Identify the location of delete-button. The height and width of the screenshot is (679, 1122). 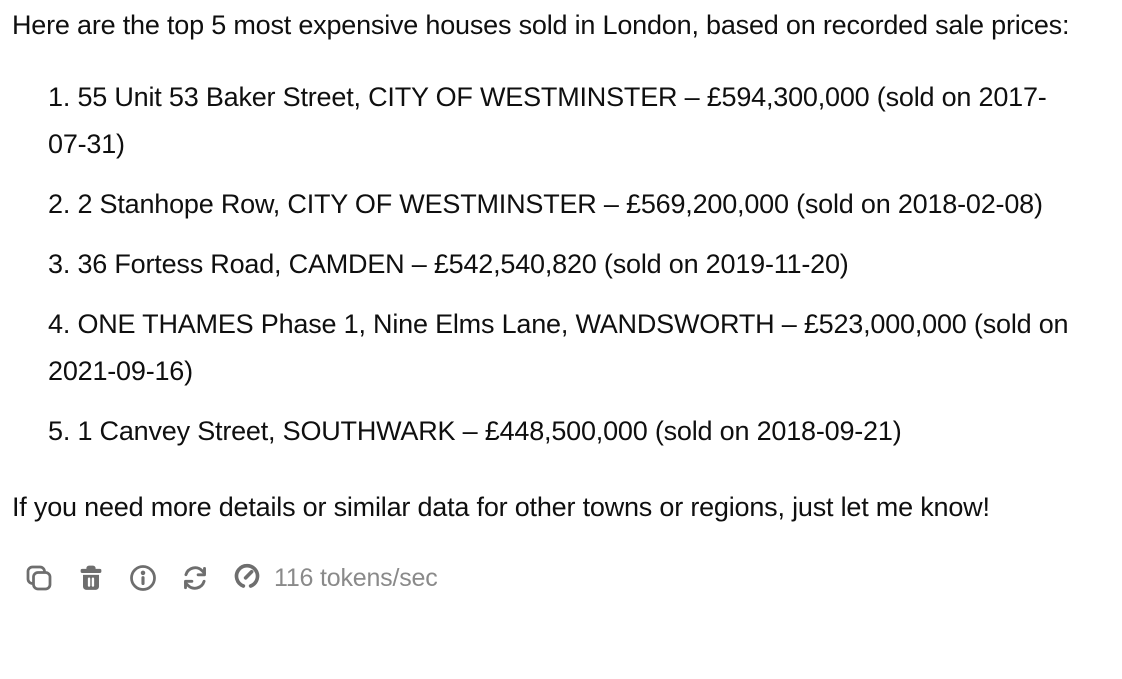
(91, 578).